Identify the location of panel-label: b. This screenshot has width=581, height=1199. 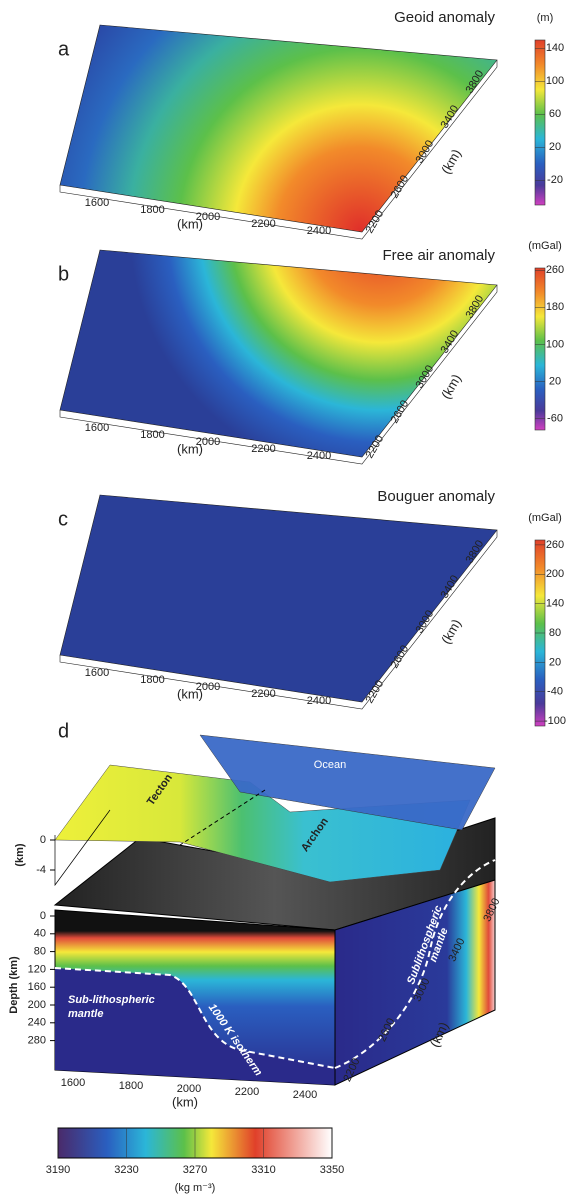
(63, 274).